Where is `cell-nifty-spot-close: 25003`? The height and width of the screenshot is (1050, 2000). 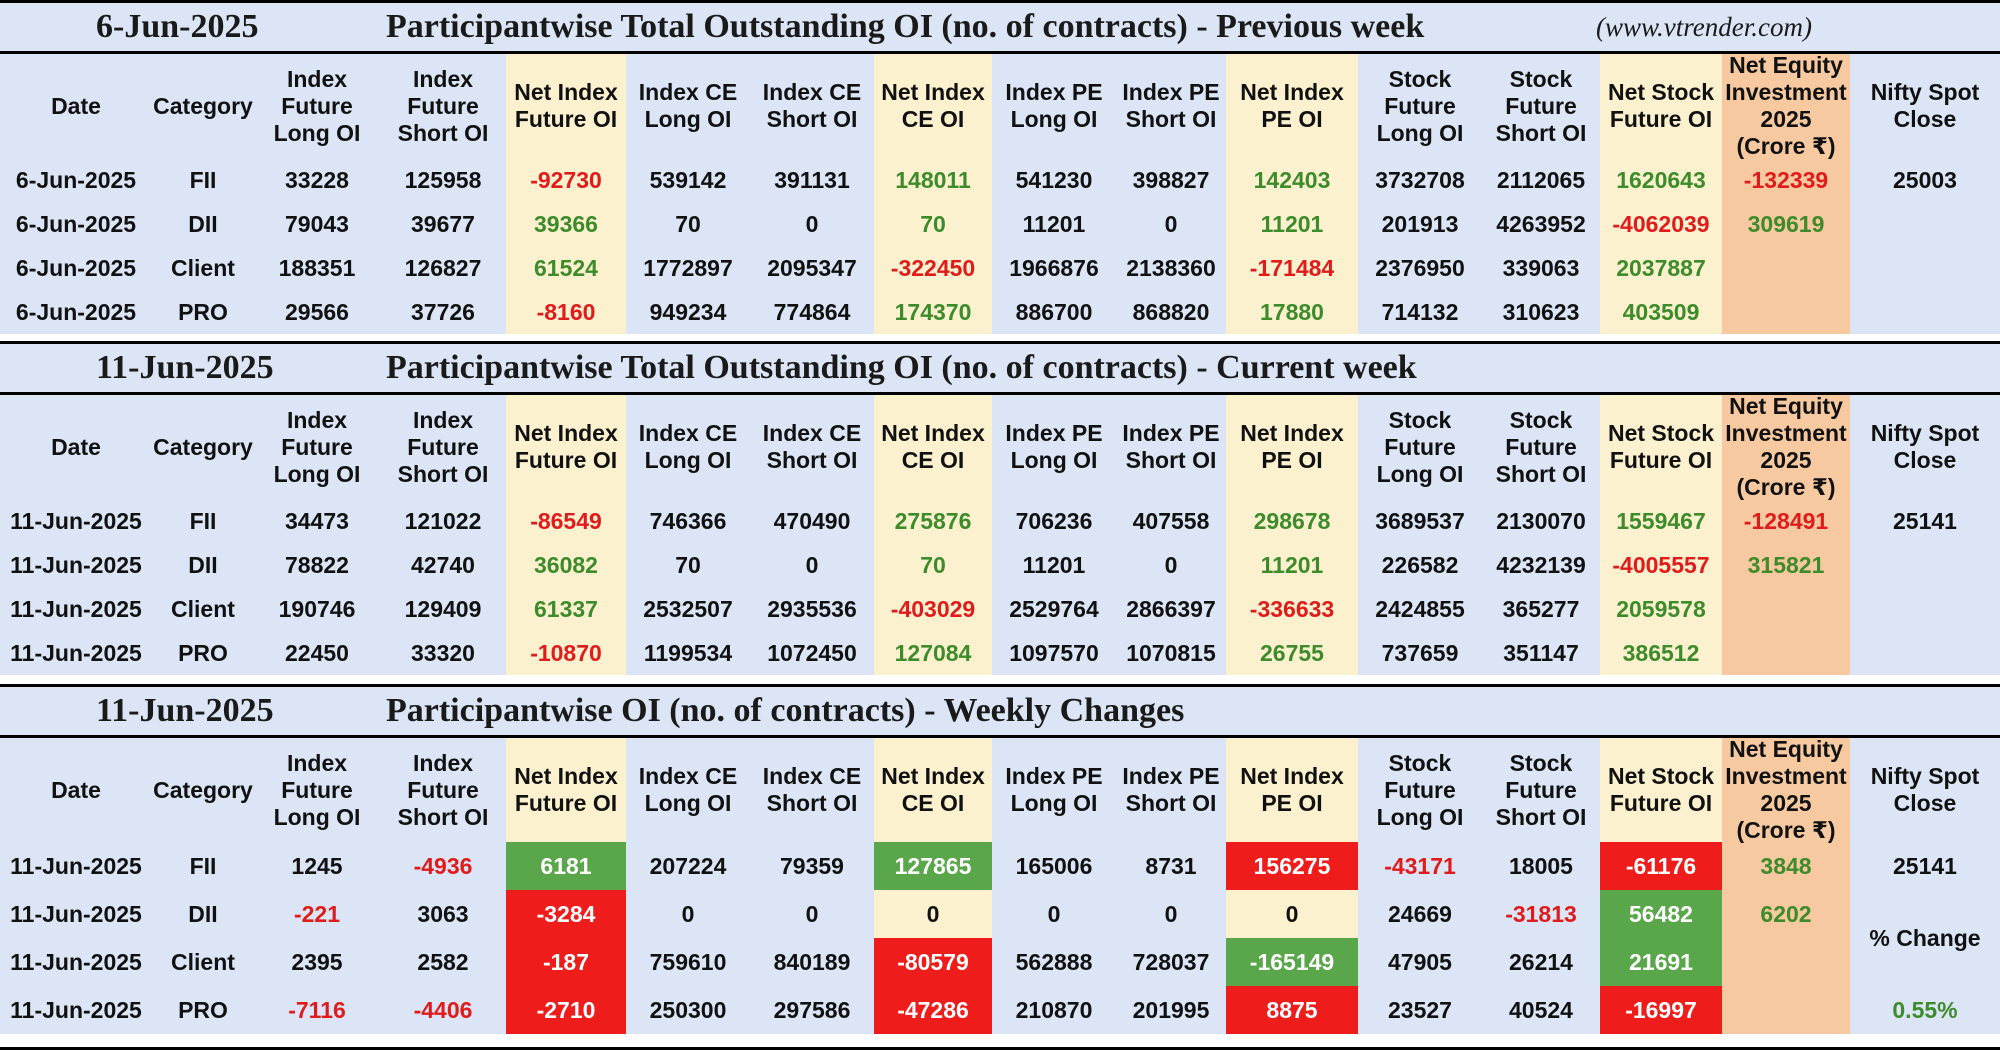
cell-nifty-spot-close: 25003 is located at coordinates (1925, 179).